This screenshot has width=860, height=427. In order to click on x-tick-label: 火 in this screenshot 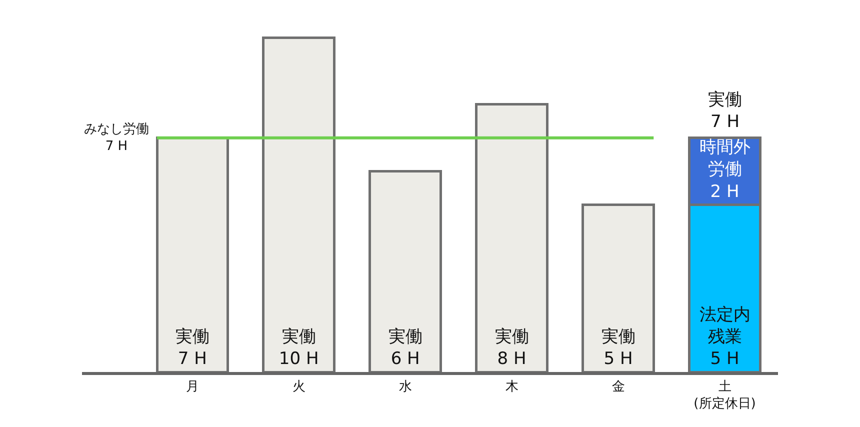, I will do `click(299, 387)`.